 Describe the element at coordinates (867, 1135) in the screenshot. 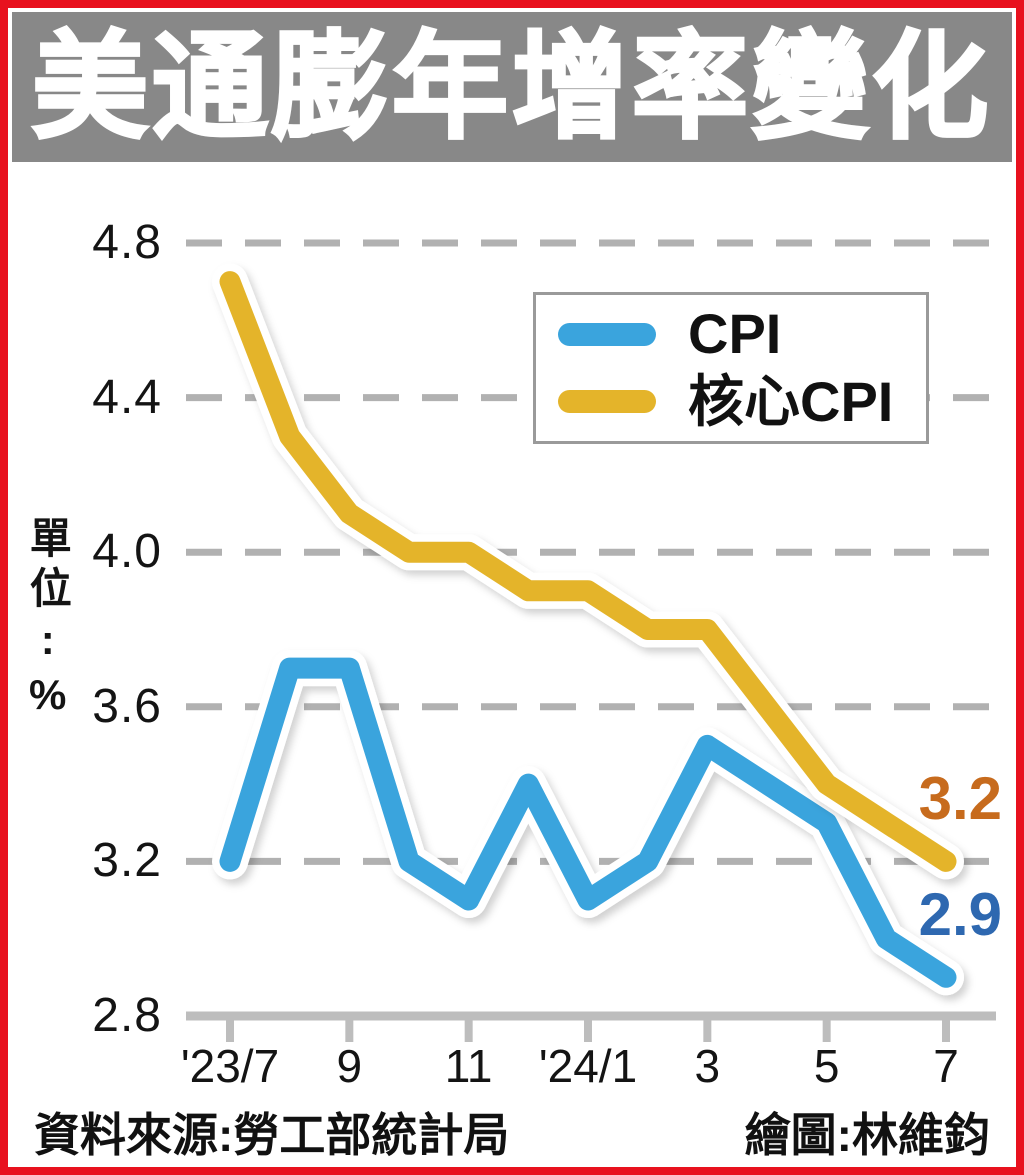

I see `illustrator-credit: 繪圖:林維鈞` at that location.